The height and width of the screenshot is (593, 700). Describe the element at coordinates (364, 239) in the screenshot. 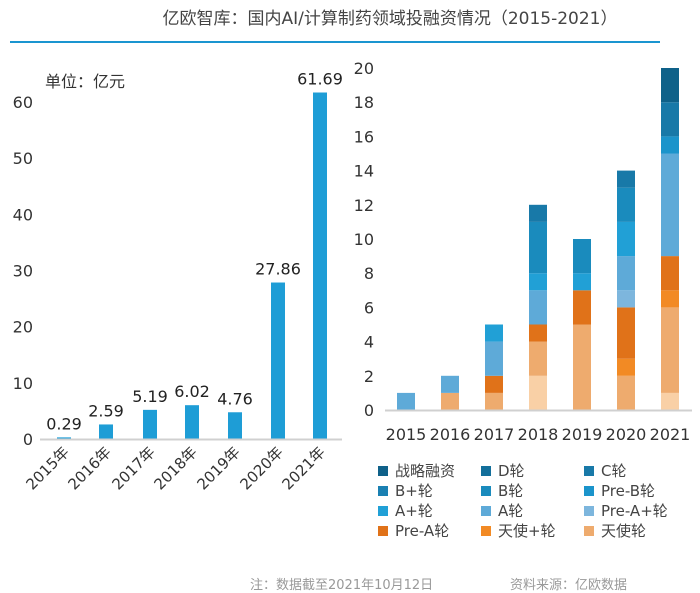

I see `right-y-tick-label: 10` at that location.